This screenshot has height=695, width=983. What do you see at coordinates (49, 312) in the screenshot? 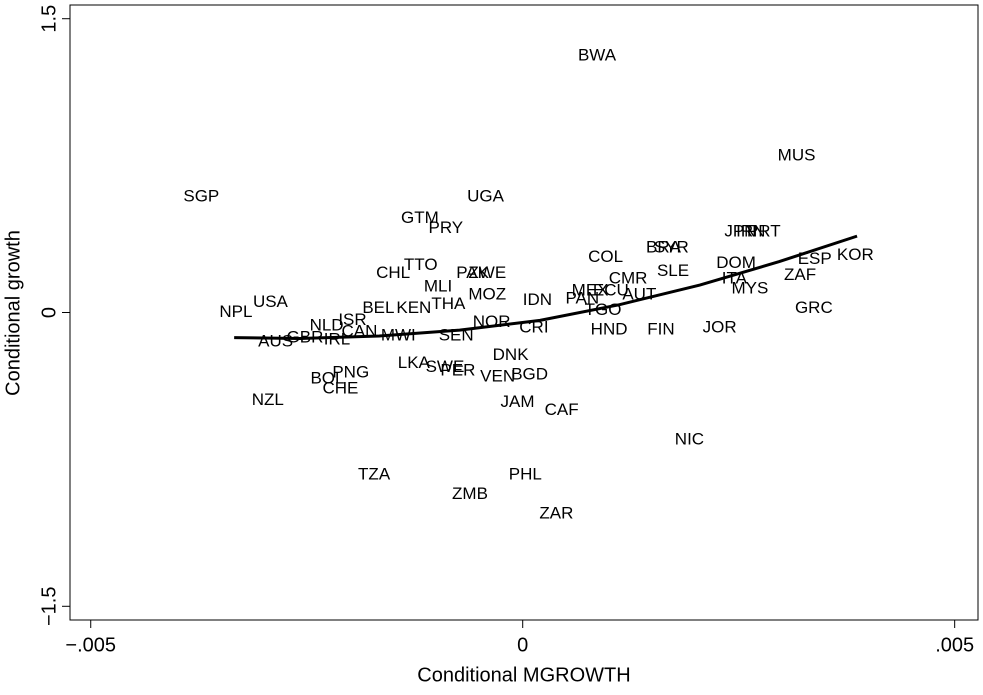
I see `y-tick-label: 0` at bounding box center [49, 312].